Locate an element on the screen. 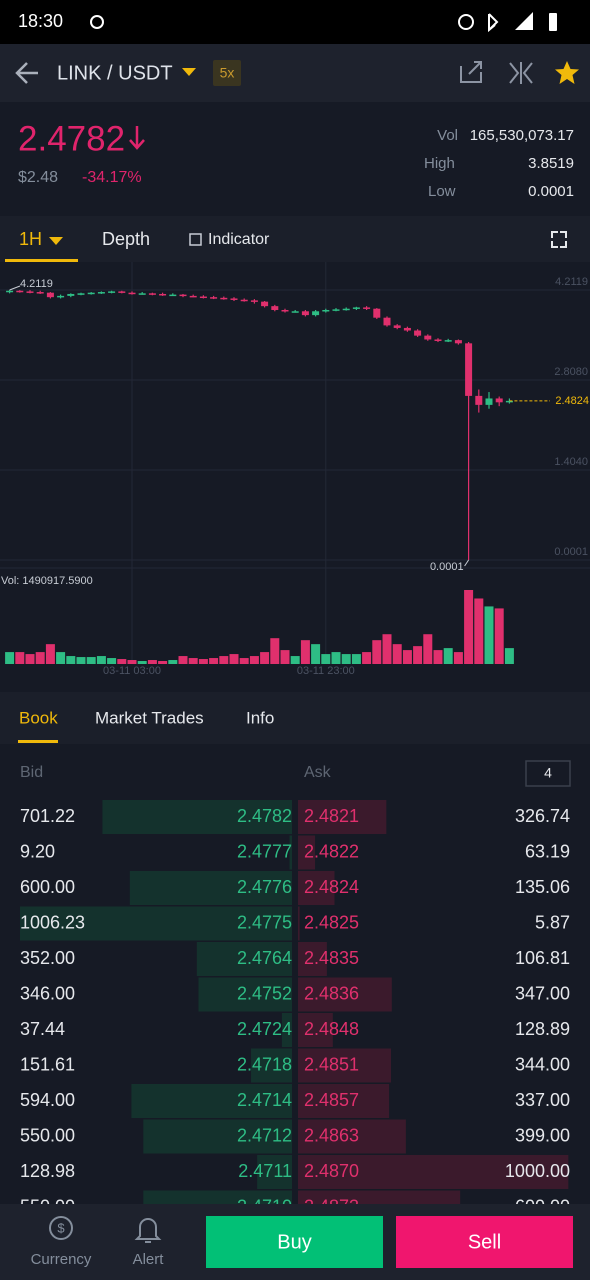  fullscreen-button is located at coordinates (559, 239).